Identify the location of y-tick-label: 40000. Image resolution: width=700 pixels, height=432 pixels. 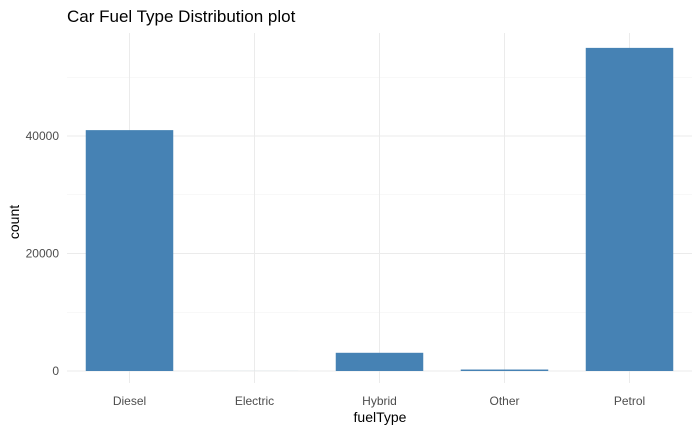
(43, 136).